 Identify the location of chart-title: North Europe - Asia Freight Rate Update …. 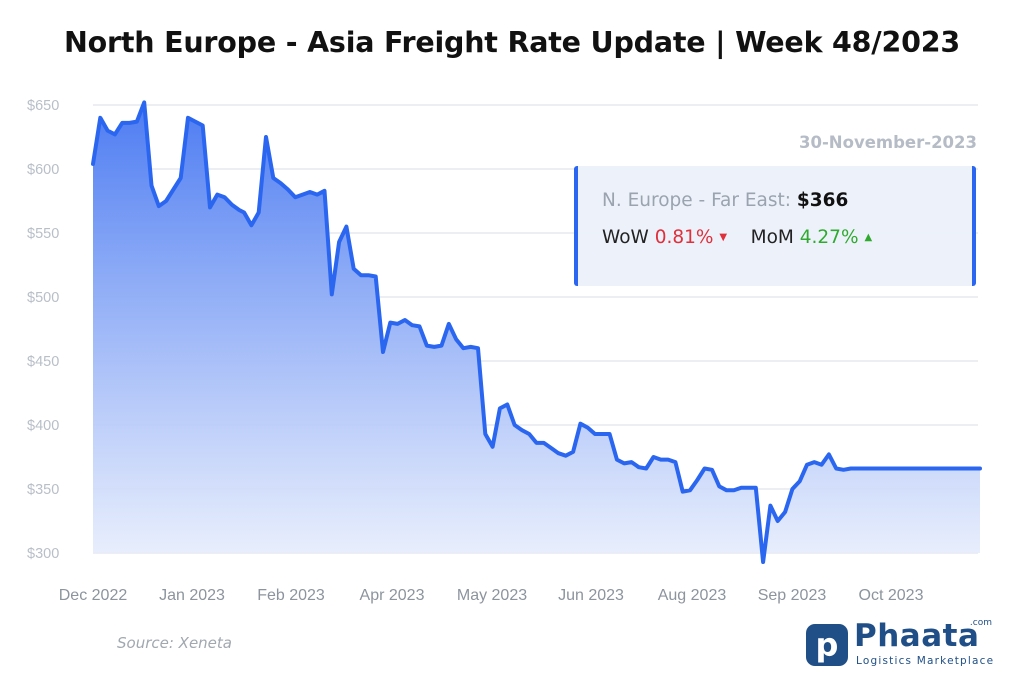
(512, 42).